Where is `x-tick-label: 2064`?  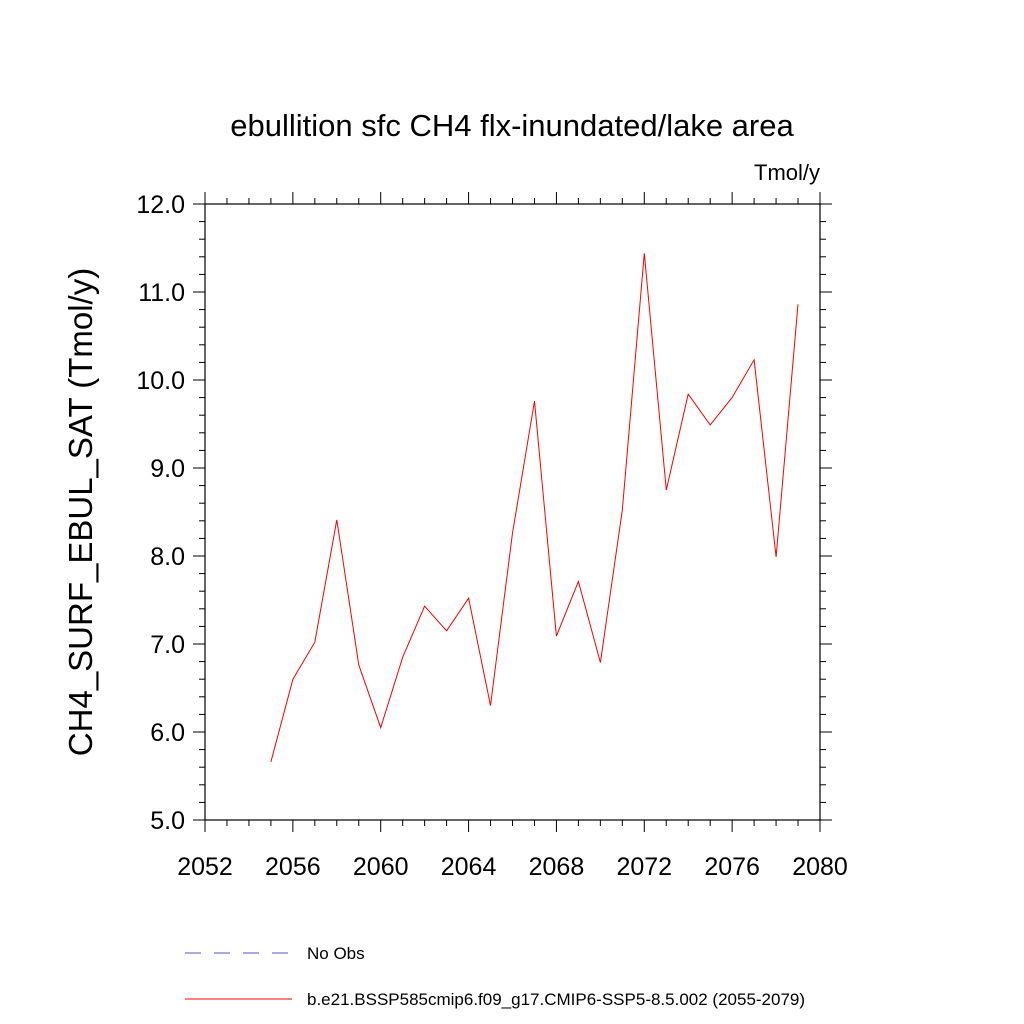 x-tick-label: 2064 is located at coordinates (469, 867).